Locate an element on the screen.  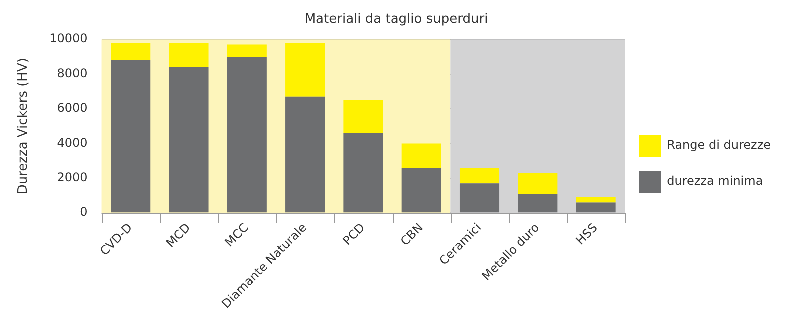
y-tick-label: 10000 is located at coordinates (69, 39).